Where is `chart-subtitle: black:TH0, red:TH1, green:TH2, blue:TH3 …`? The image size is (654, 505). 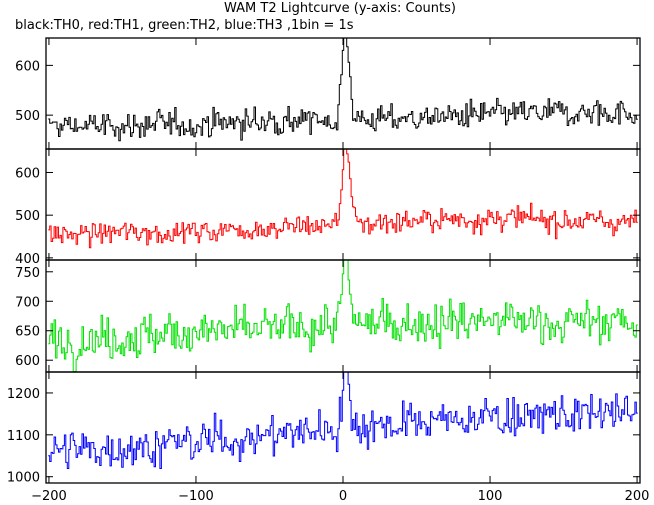 chart-subtitle: black:TH0, red:TH1, green:TH2, blue:TH3 … is located at coordinates (184, 25).